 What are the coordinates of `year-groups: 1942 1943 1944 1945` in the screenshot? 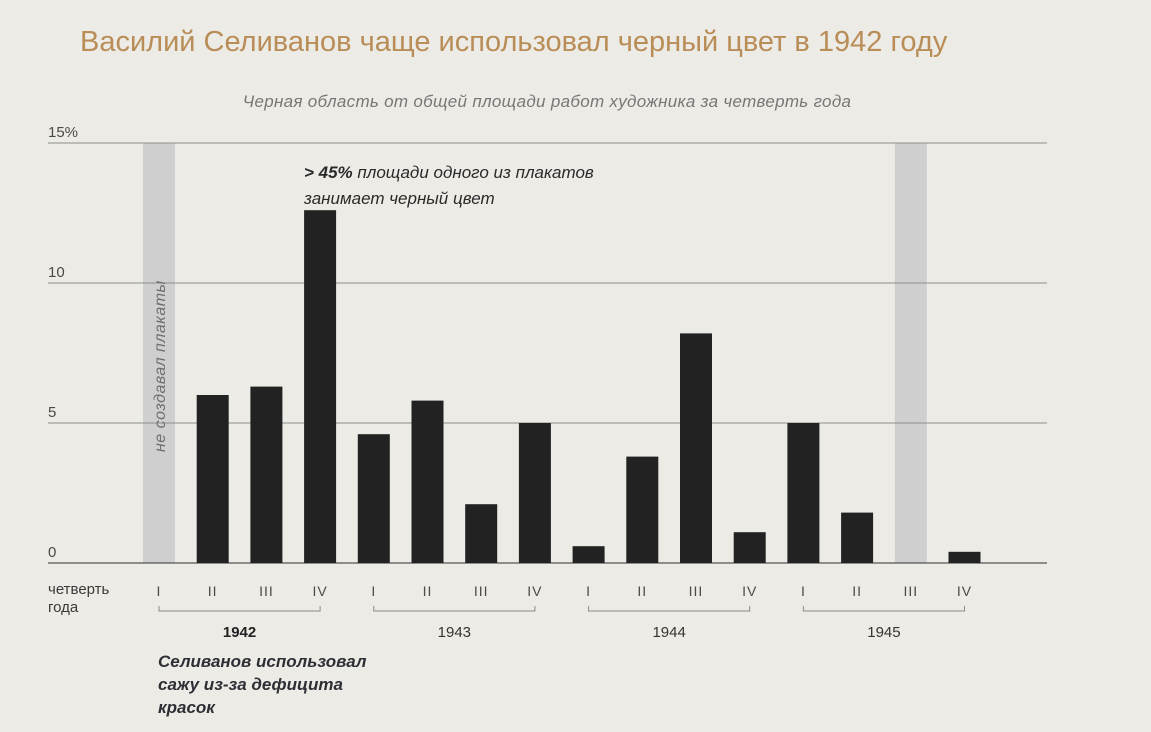 It's located at (561, 623).